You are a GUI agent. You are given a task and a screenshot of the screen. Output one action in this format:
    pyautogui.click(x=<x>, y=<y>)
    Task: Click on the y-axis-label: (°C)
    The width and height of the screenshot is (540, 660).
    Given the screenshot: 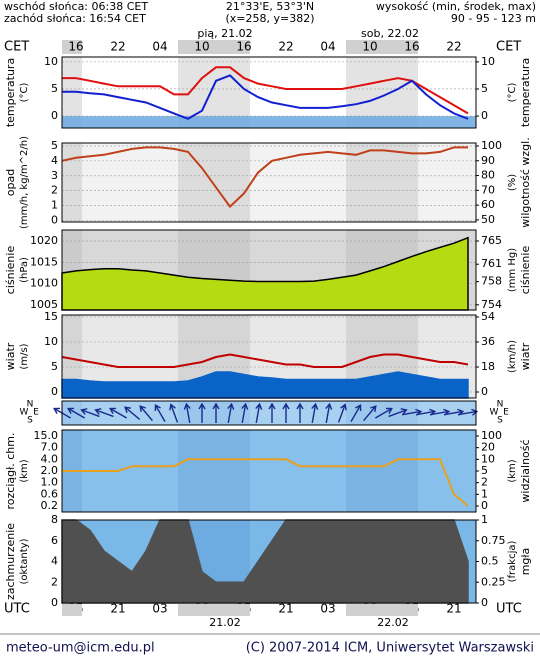 What is the action you would take?
    pyautogui.click(x=24, y=93)
    